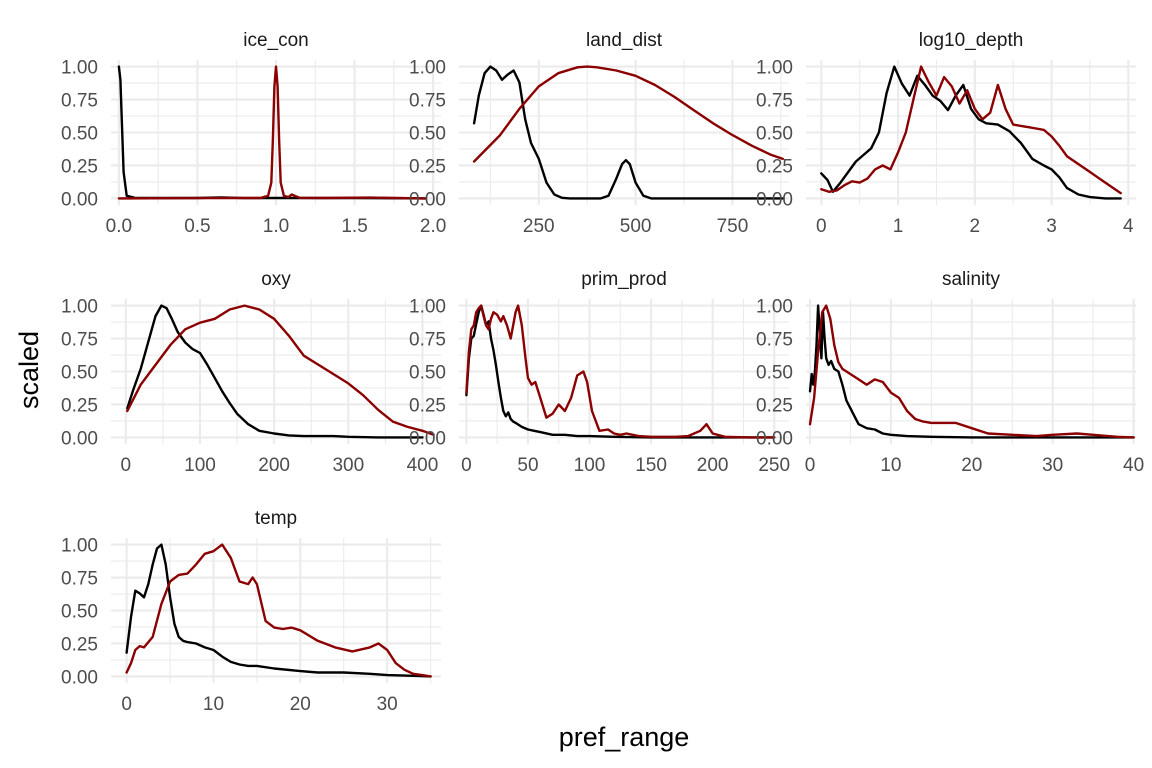 The image size is (1152, 768). Describe the element at coordinates (197, 226) in the screenshot. I see `x-tick-label: 0.5` at that location.